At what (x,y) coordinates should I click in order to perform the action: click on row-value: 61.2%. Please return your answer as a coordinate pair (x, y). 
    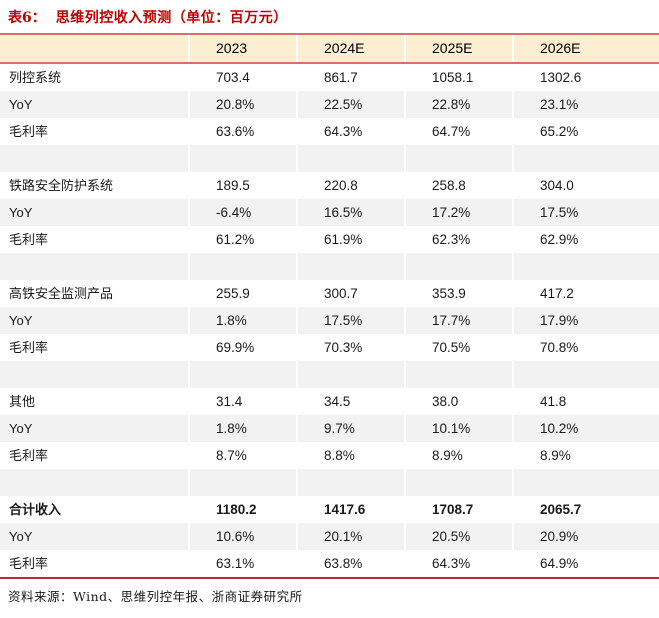
    Looking at the image, I should click on (242, 239).